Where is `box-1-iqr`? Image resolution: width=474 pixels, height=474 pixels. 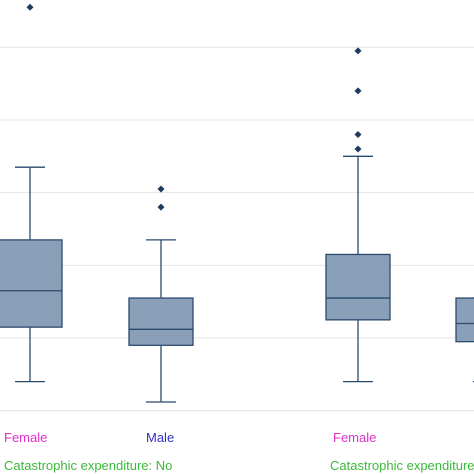 box-1-iqr is located at coordinates (161, 321).